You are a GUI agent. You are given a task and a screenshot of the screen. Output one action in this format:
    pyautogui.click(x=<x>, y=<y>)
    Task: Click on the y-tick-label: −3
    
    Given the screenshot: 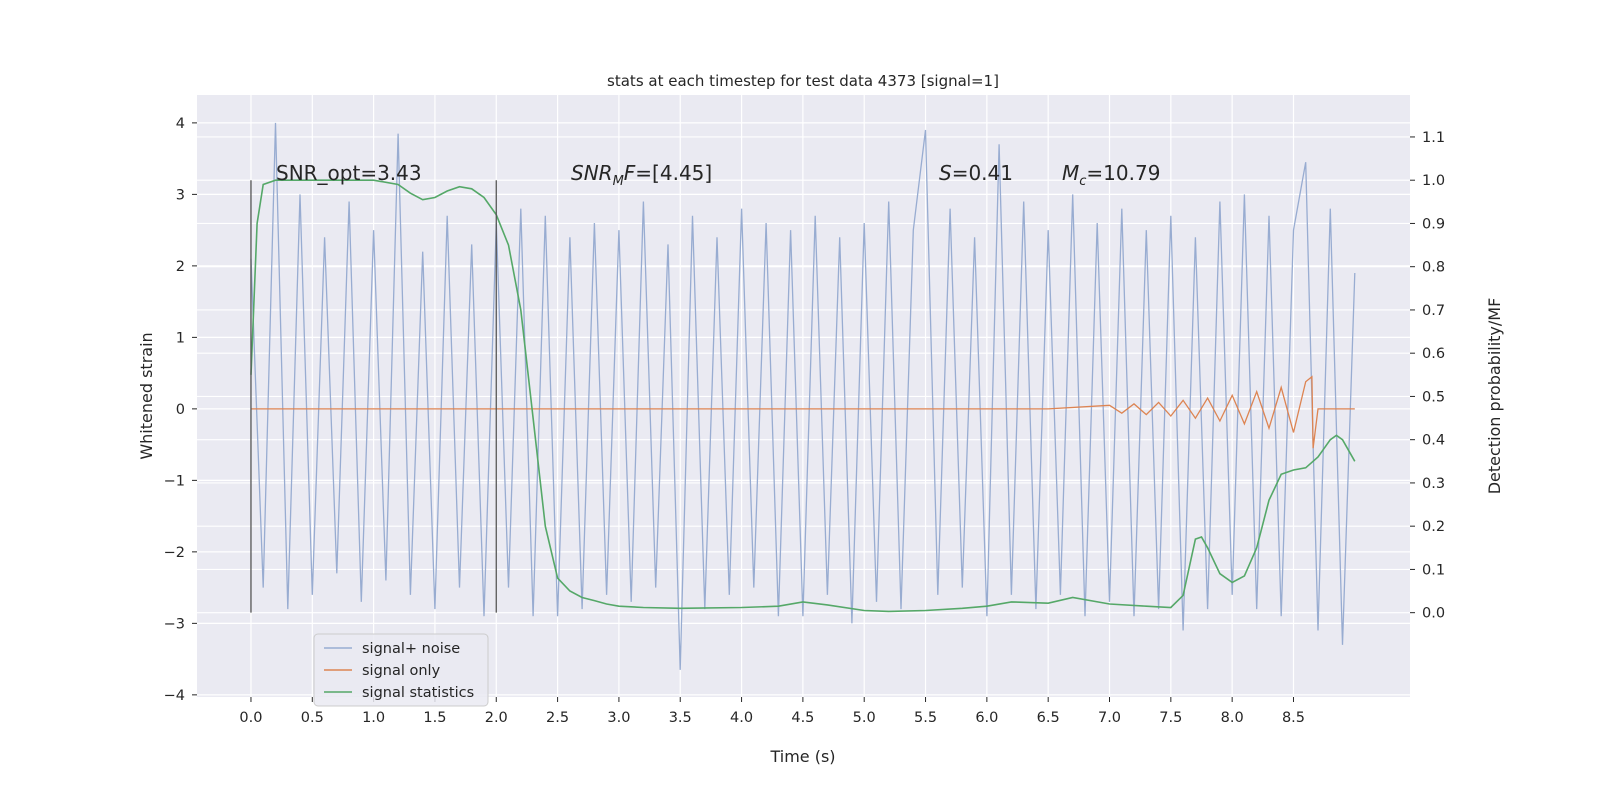 What is the action you would take?
    pyautogui.click(x=174, y=624)
    